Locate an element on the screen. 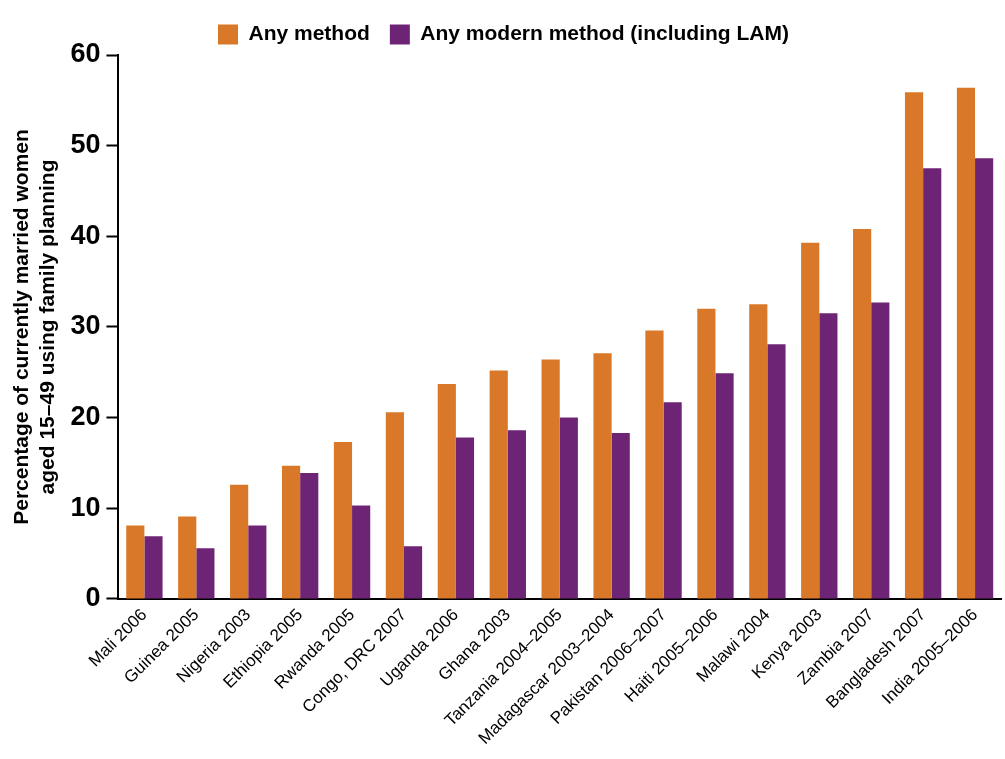  y-tick-label: 30 is located at coordinates (85, 325).